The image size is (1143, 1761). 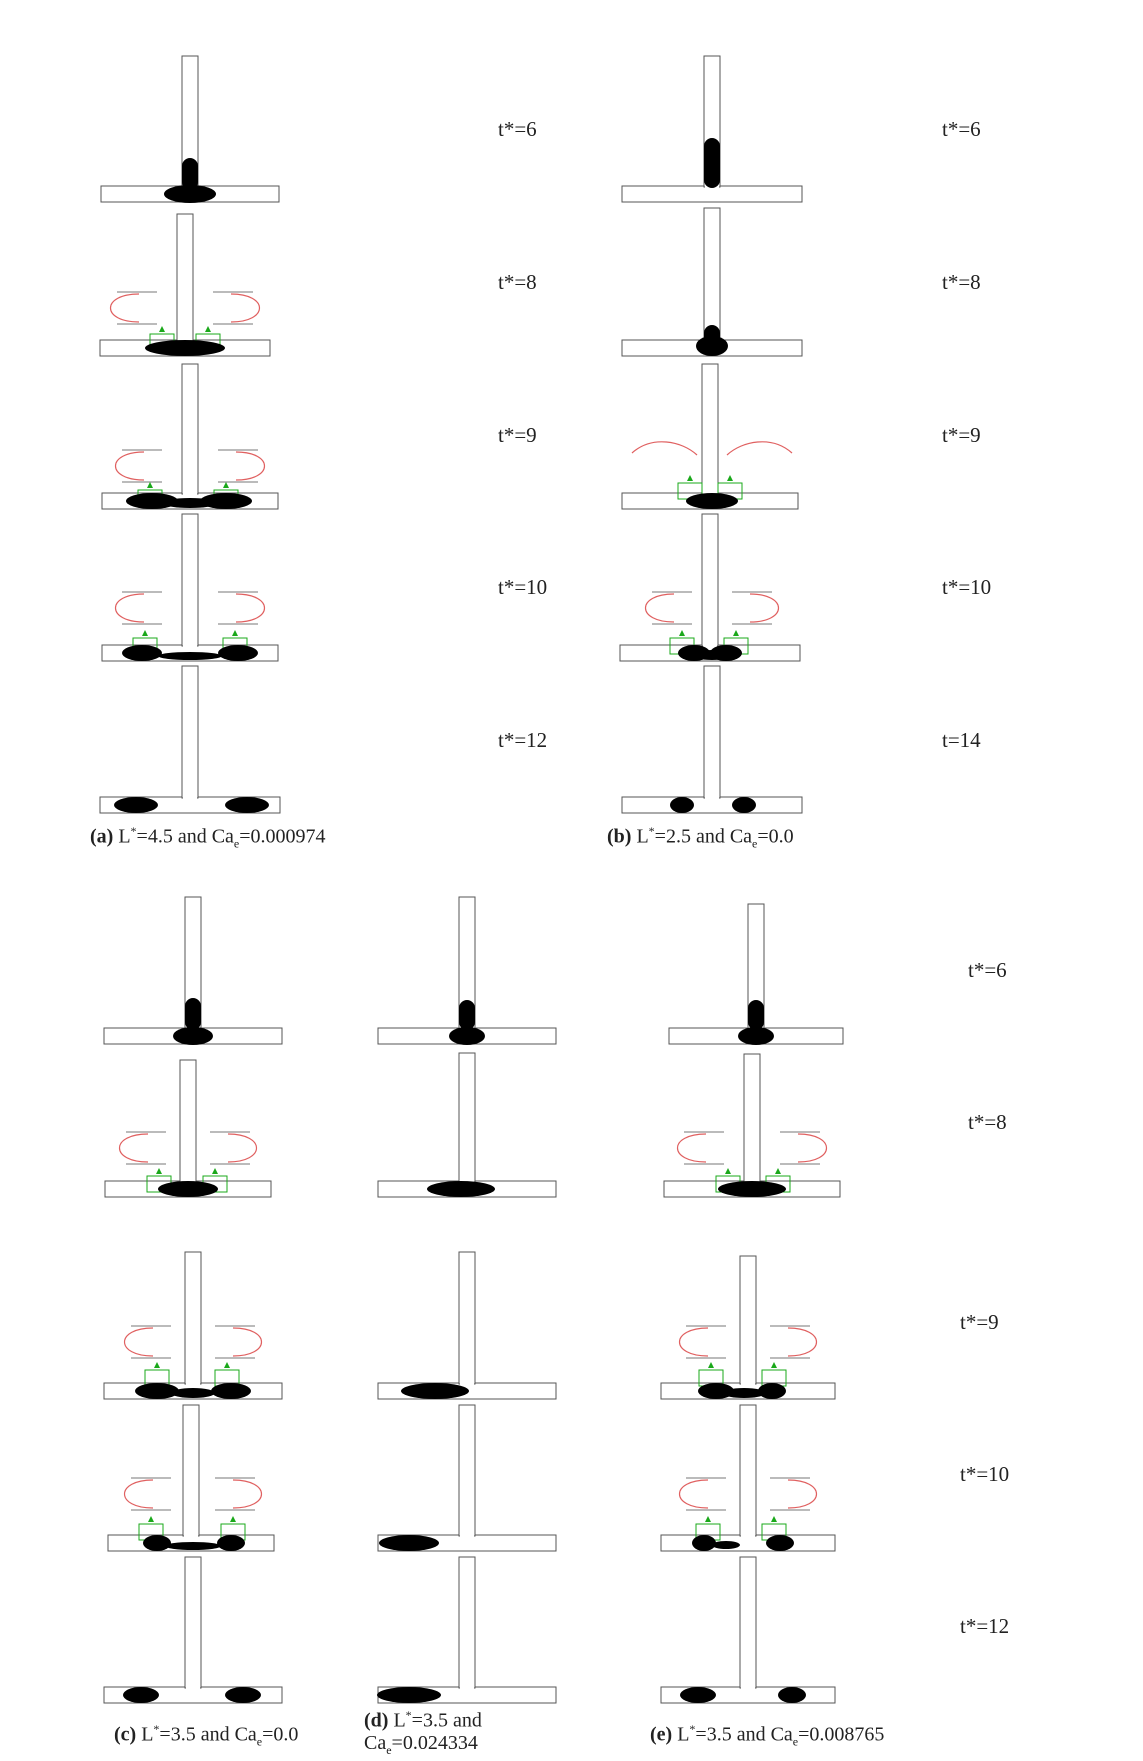 What do you see at coordinates (136, 805) in the screenshot?
I see `a-f5-drop-l` at bounding box center [136, 805].